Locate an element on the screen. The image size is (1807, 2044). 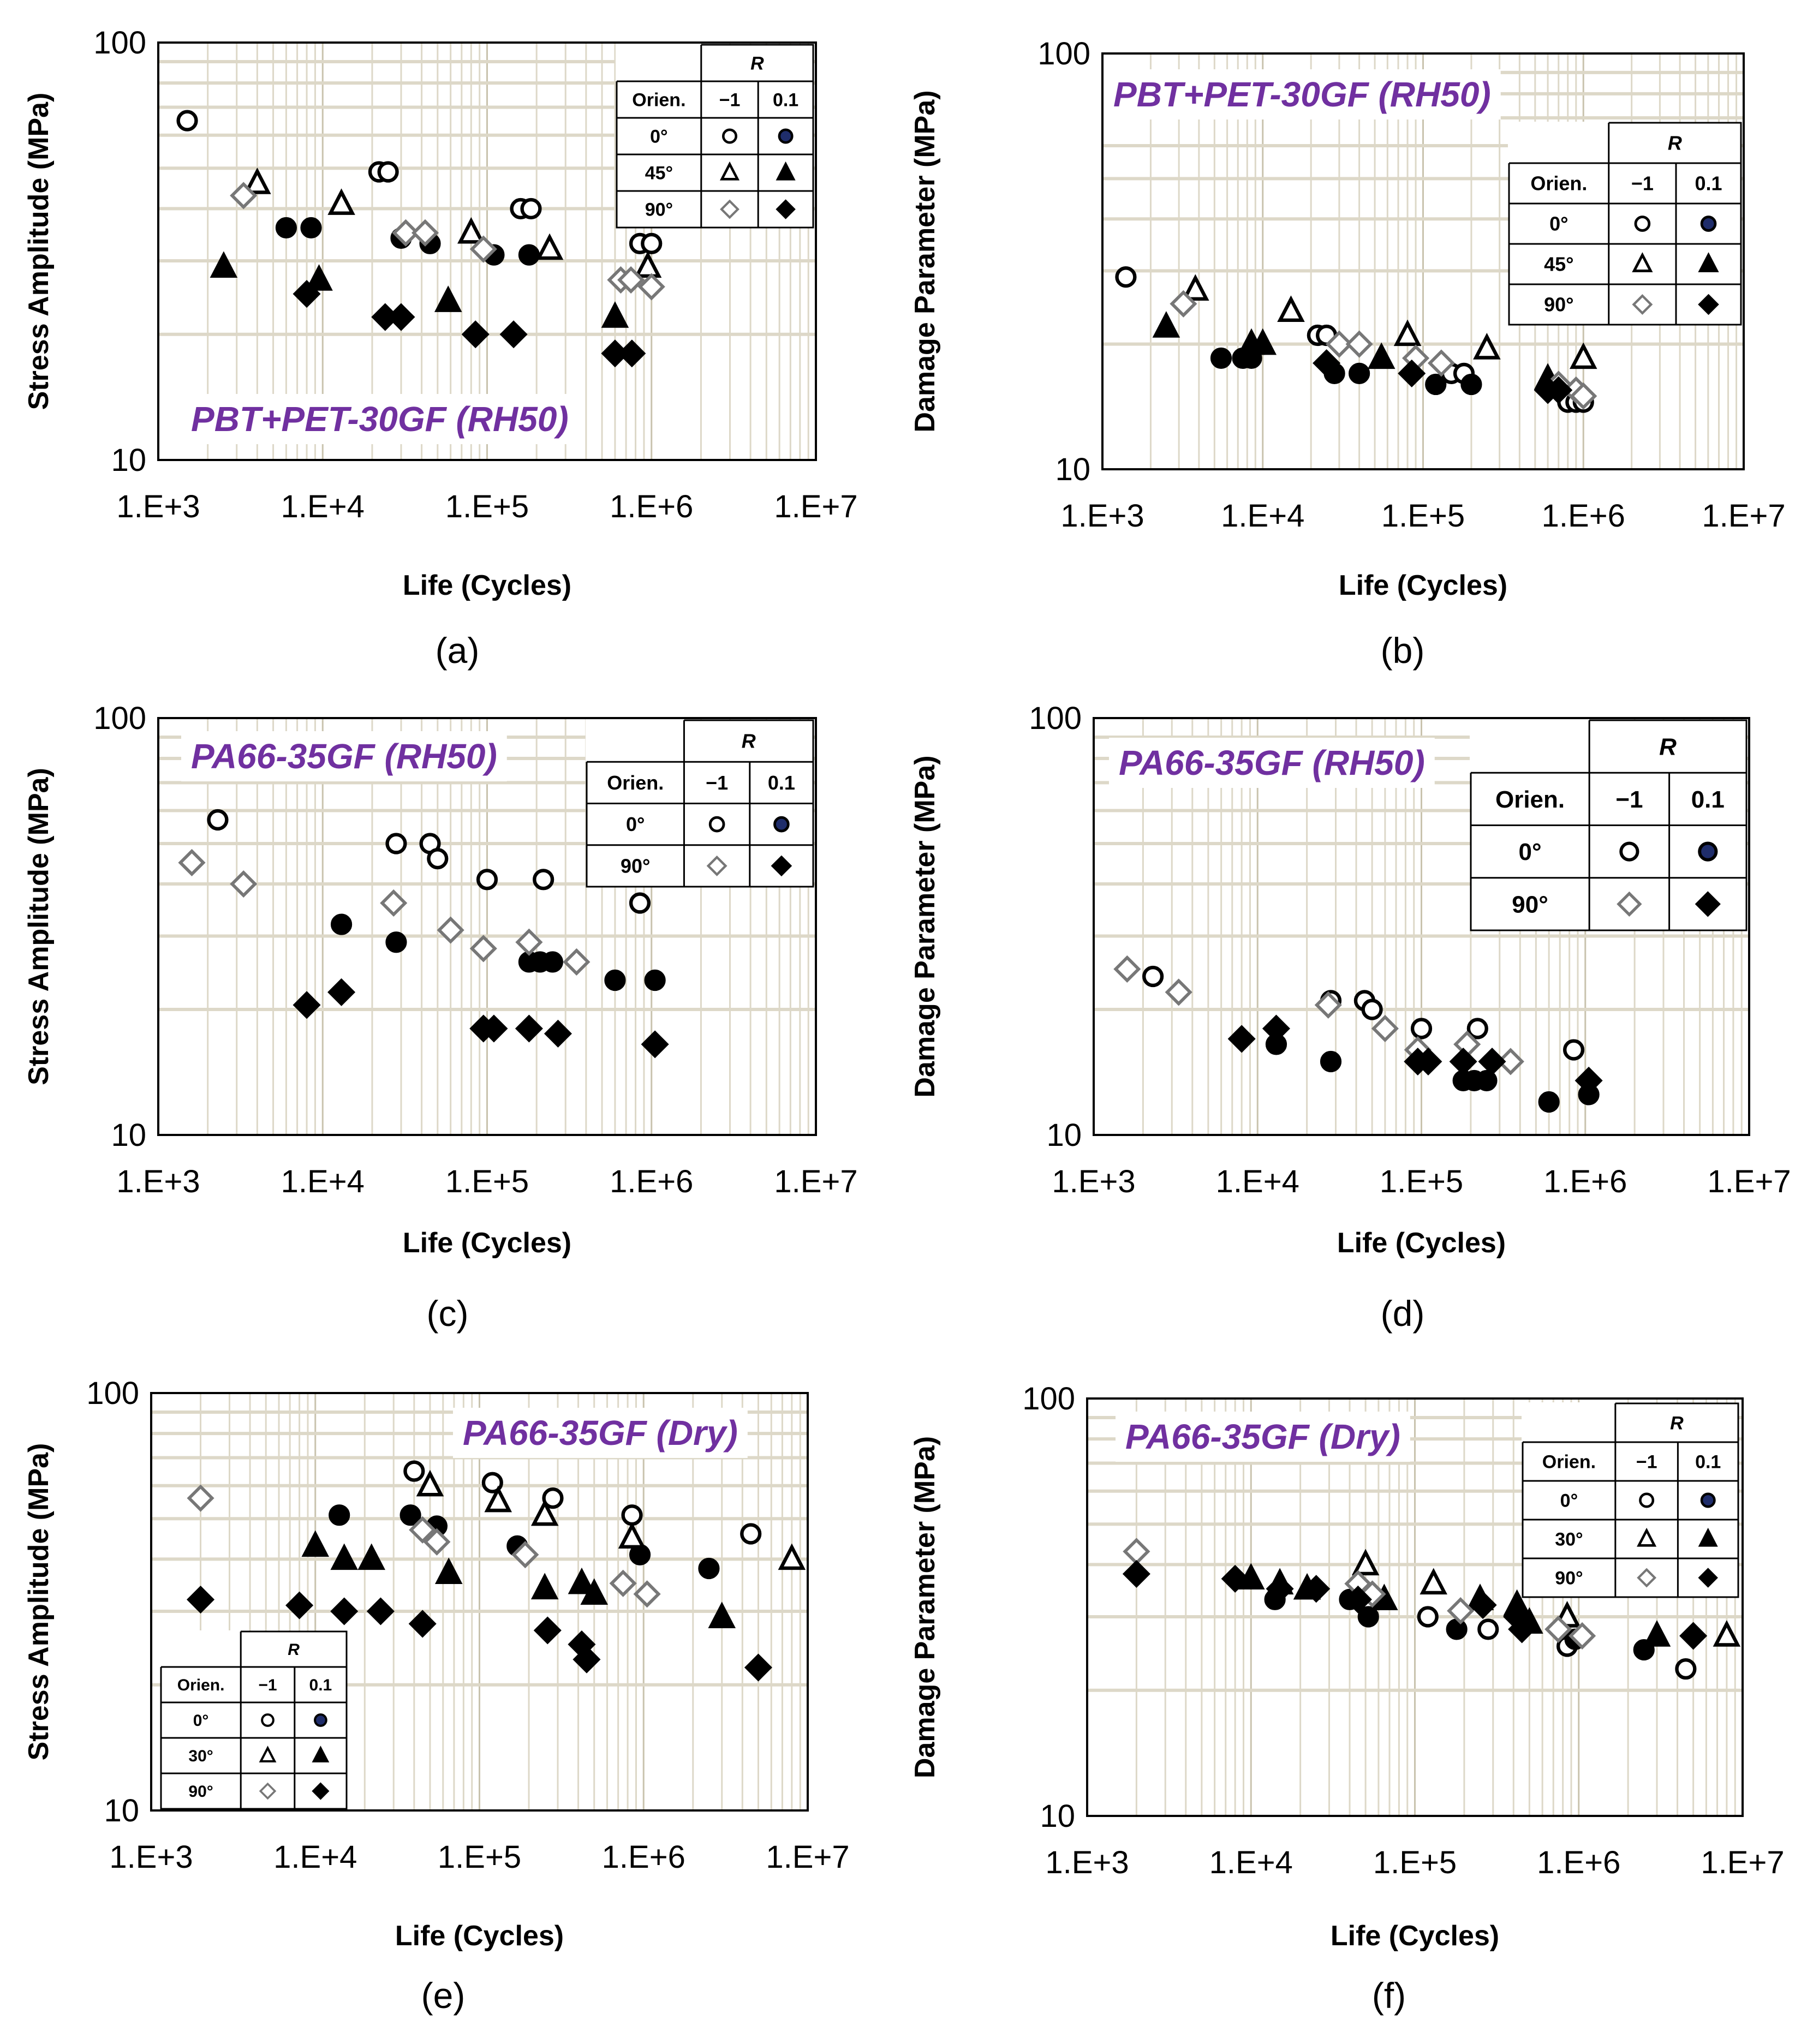
legend-row-label: 45° is located at coordinates (659, 173).